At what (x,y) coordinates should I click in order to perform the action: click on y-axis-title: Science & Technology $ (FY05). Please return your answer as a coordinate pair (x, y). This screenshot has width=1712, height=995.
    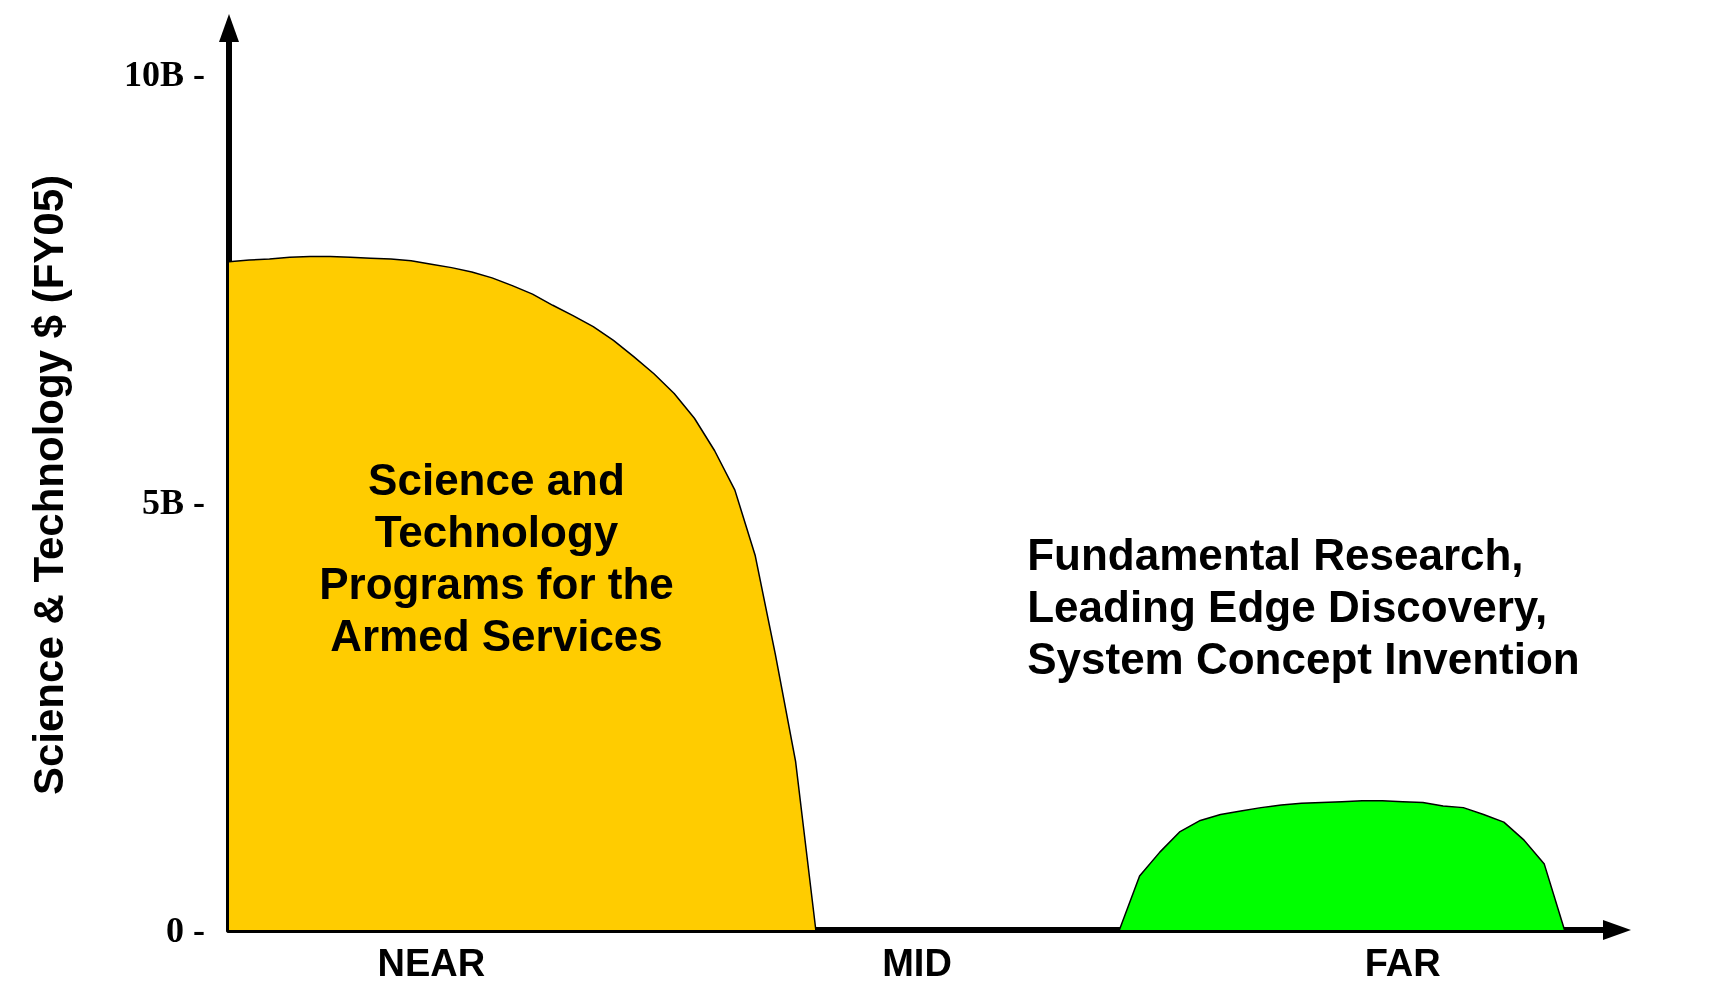
    Looking at the image, I should click on (48, 485).